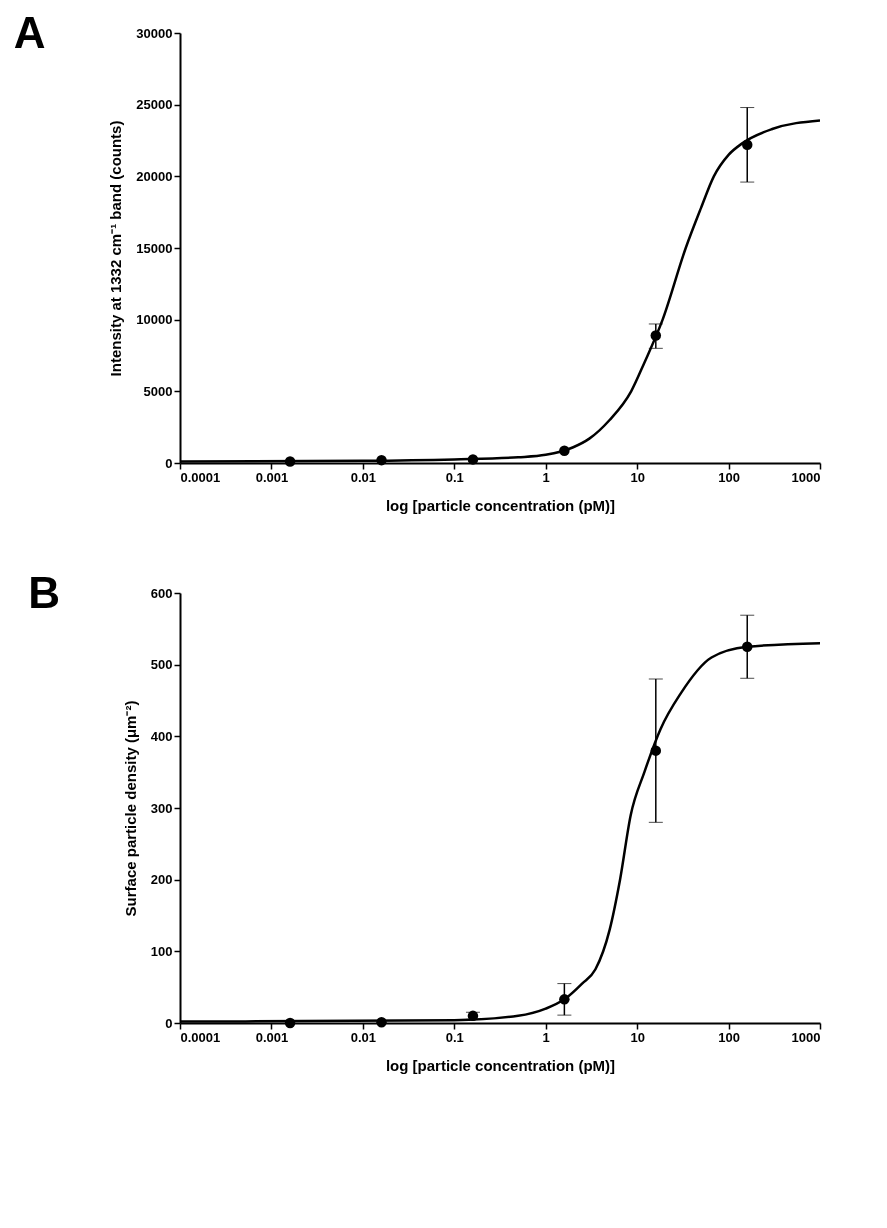  I want to click on y-tick-label: 400, so click(161, 736).